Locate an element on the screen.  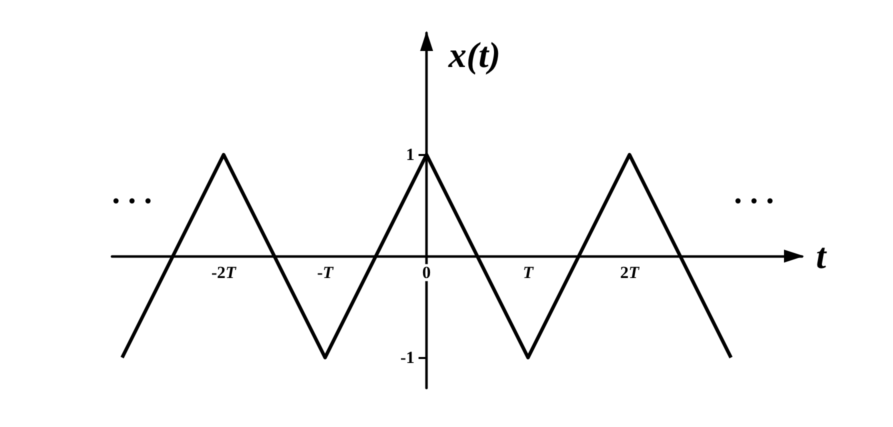
x-axis-title: t is located at coordinates (821, 256).